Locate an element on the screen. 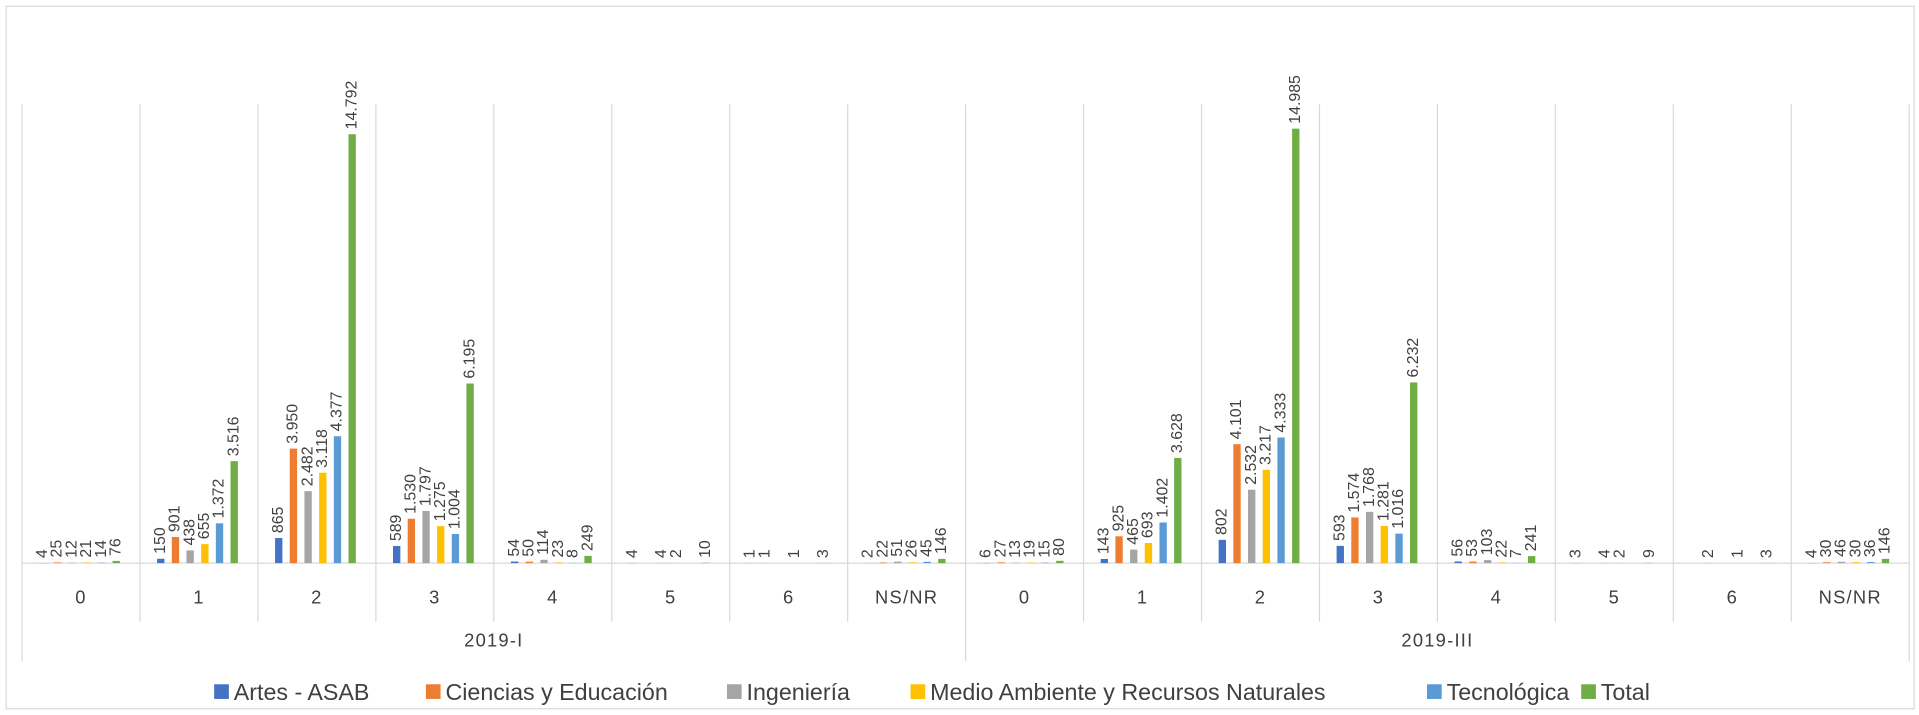  data-label: 56 is located at coordinates (1457, 548).